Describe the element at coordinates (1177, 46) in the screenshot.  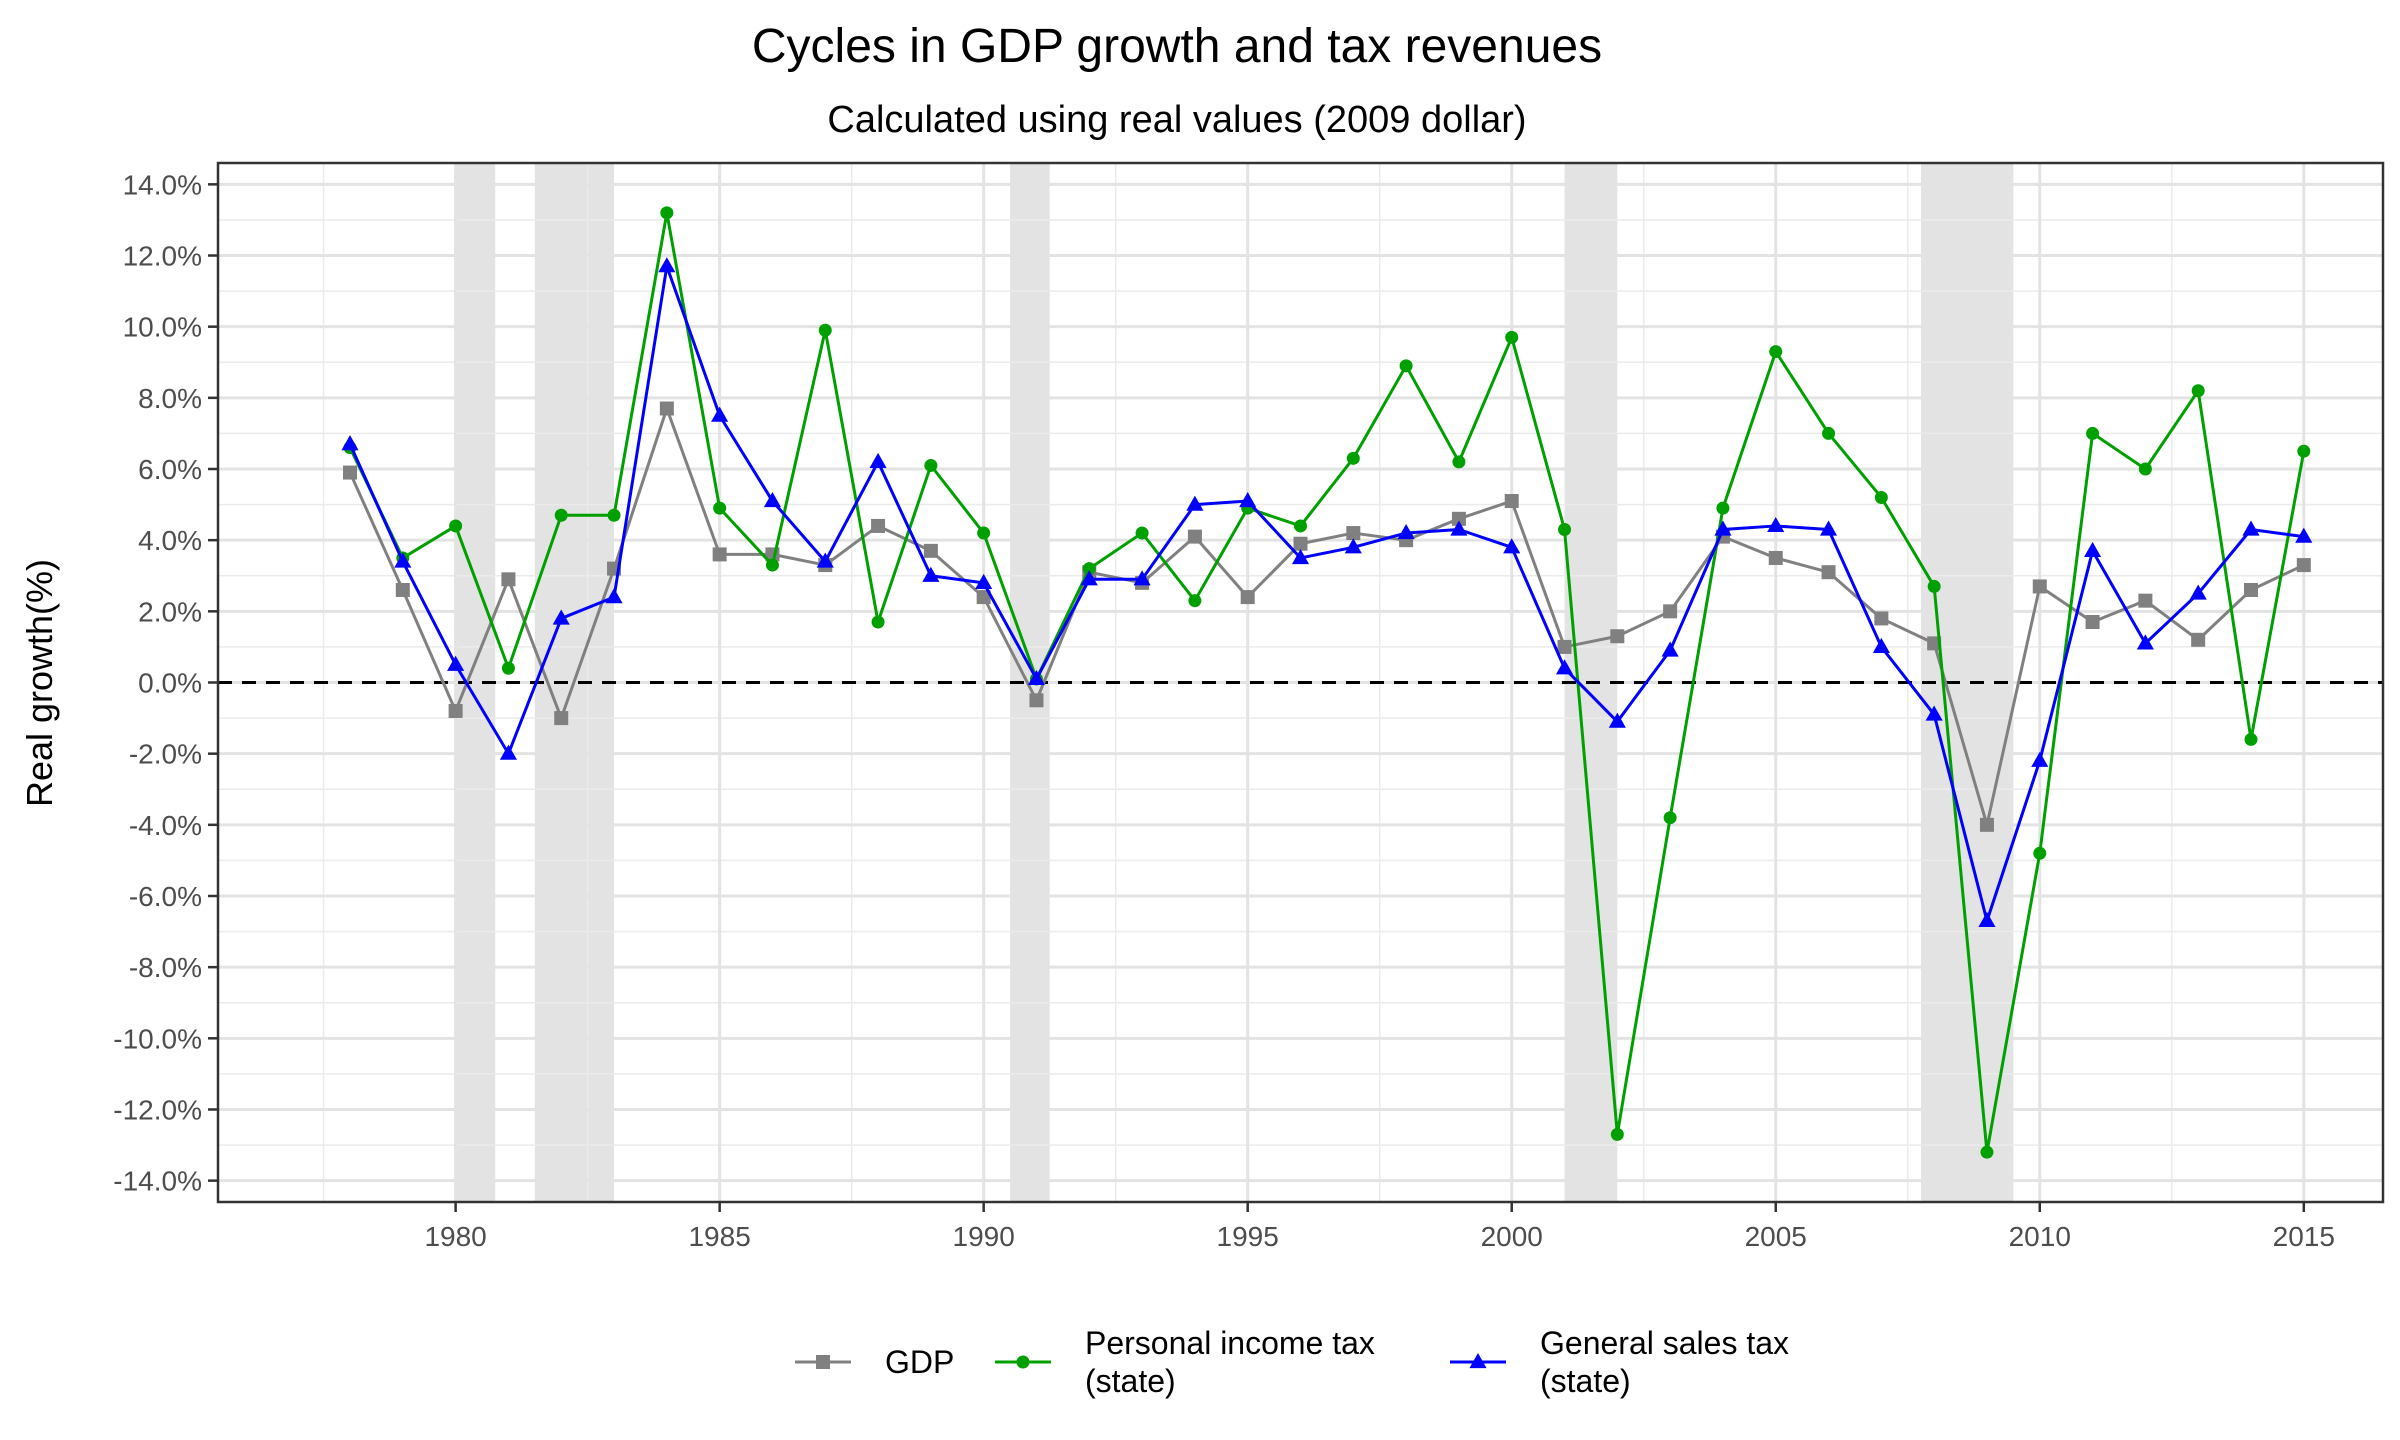
I see `chart-title: Cycles in GDP growth and tax revenues` at that location.